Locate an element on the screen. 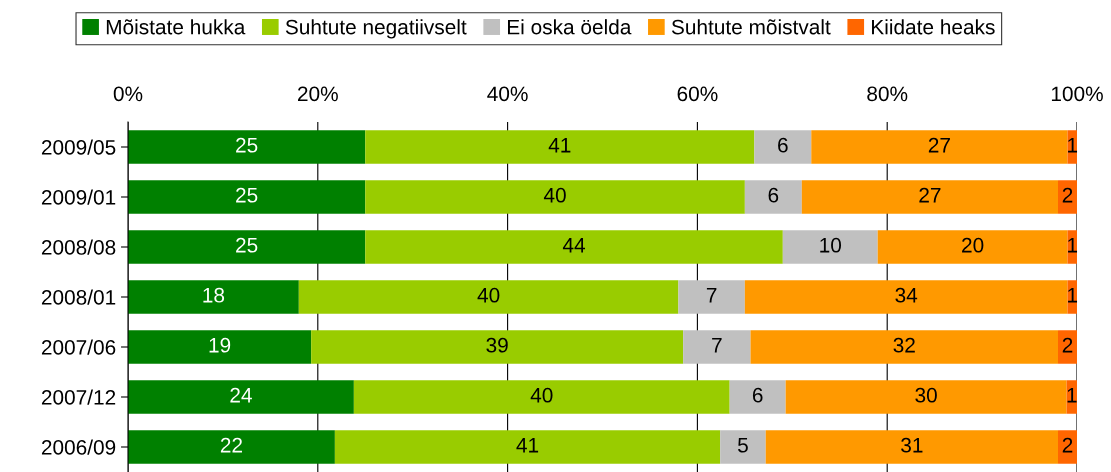 The width and height of the screenshot is (1111, 472). y-tick-label: 2009/01 is located at coordinates (78, 197).